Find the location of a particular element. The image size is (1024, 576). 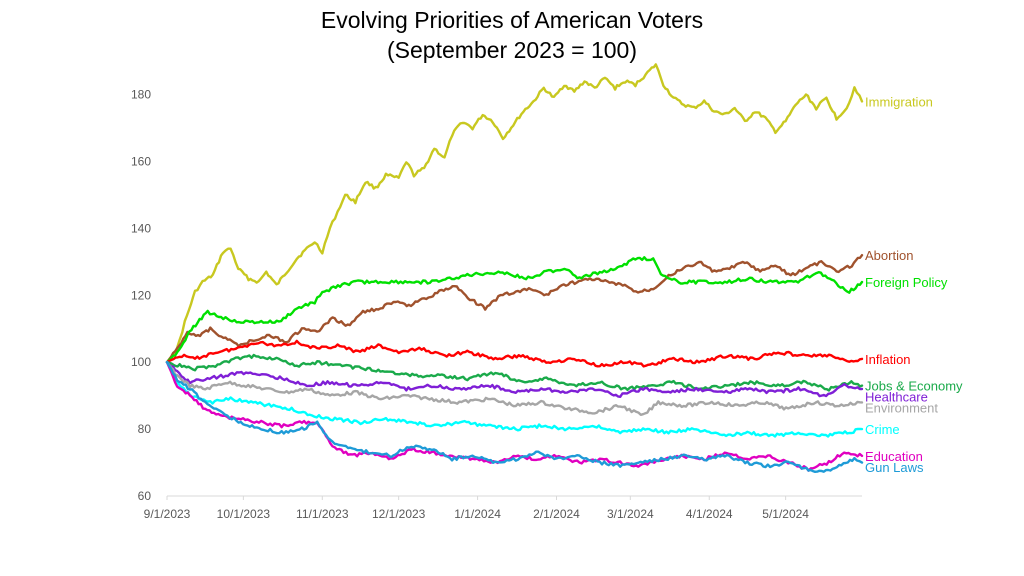

x-tick-label: 11/1/2023 is located at coordinates (322, 514).